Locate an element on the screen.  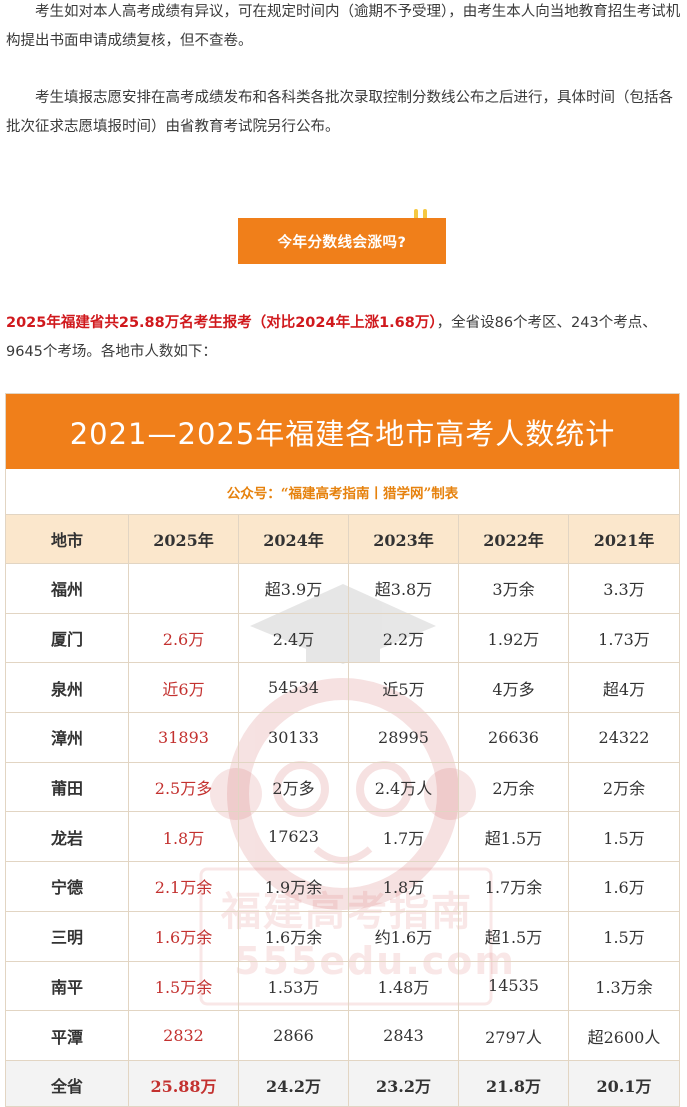
count-cell-2021年: 1.3万余 is located at coordinates (624, 987).